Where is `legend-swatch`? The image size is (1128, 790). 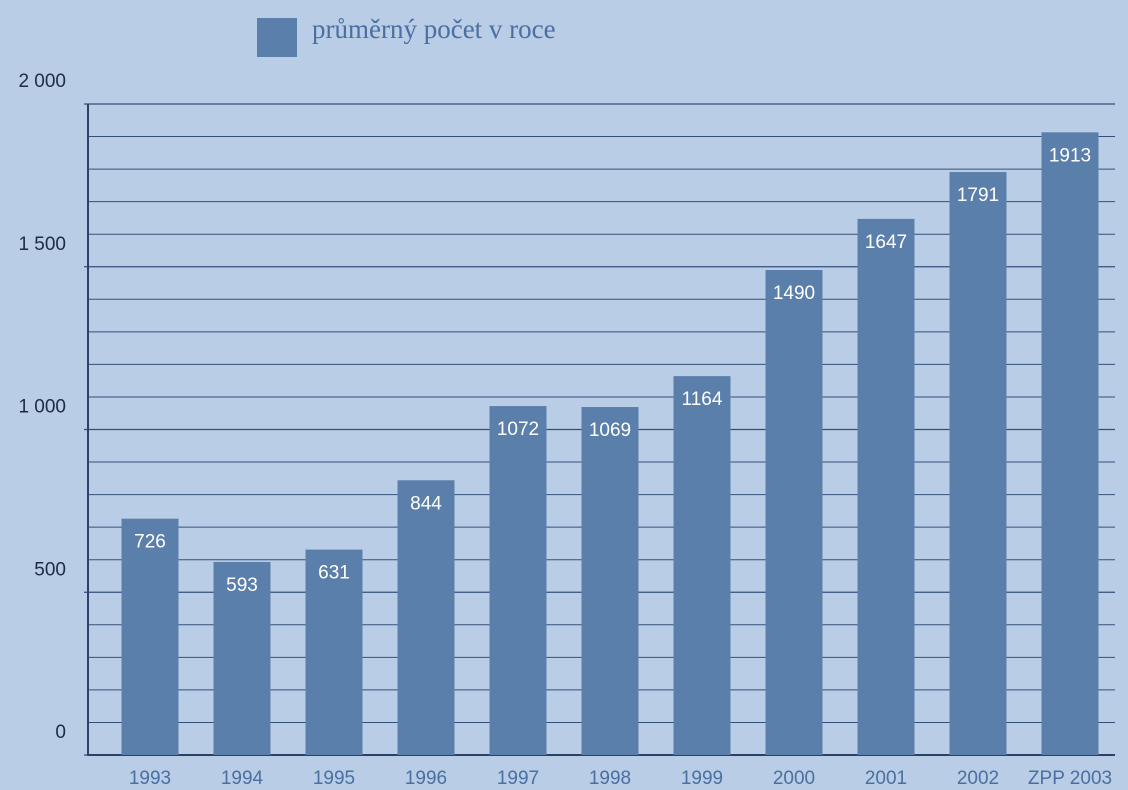 legend-swatch is located at coordinates (277, 37).